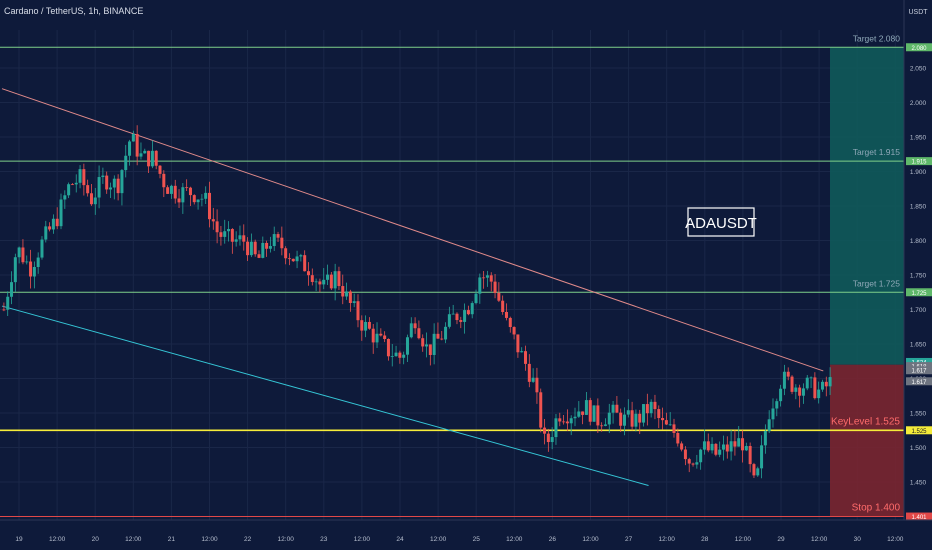 The height and width of the screenshot is (550, 932). Describe the element at coordinates (919, 49) in the screenshot. I see `target-3-axis-text: 2.080` at that location.